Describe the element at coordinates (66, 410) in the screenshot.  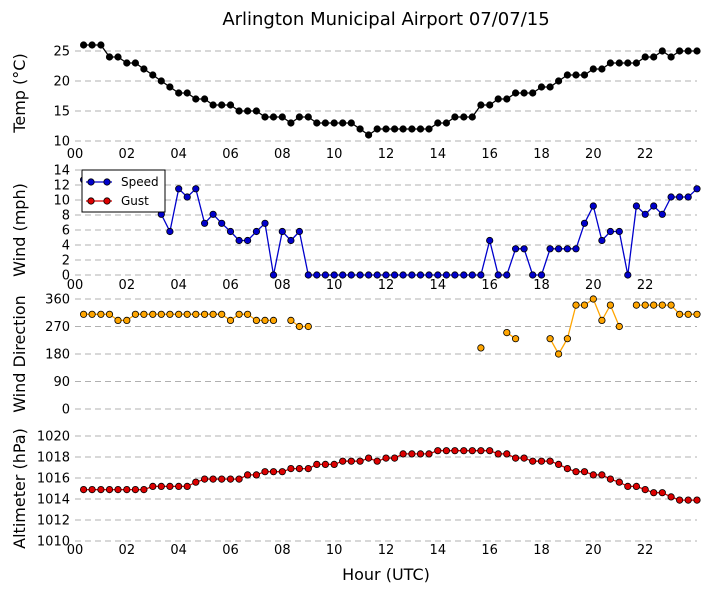
I see `y-tick-label: 0` at that location.